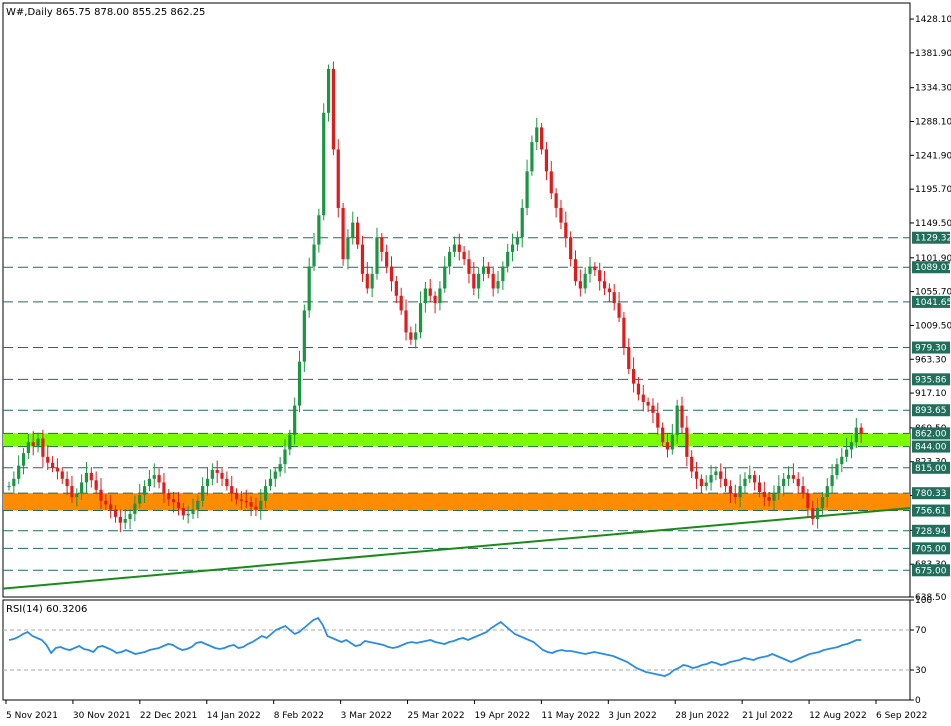  What do you see at coordinates (933, 268) in the screenshot?
I see `level-badge-label: 1089.01` at bounding box center [933, 268].